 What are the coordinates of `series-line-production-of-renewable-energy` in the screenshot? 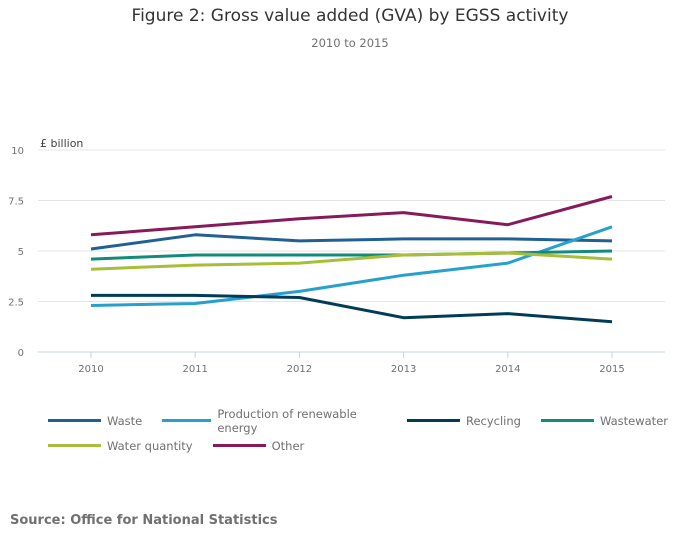 It's located at (351, 266).